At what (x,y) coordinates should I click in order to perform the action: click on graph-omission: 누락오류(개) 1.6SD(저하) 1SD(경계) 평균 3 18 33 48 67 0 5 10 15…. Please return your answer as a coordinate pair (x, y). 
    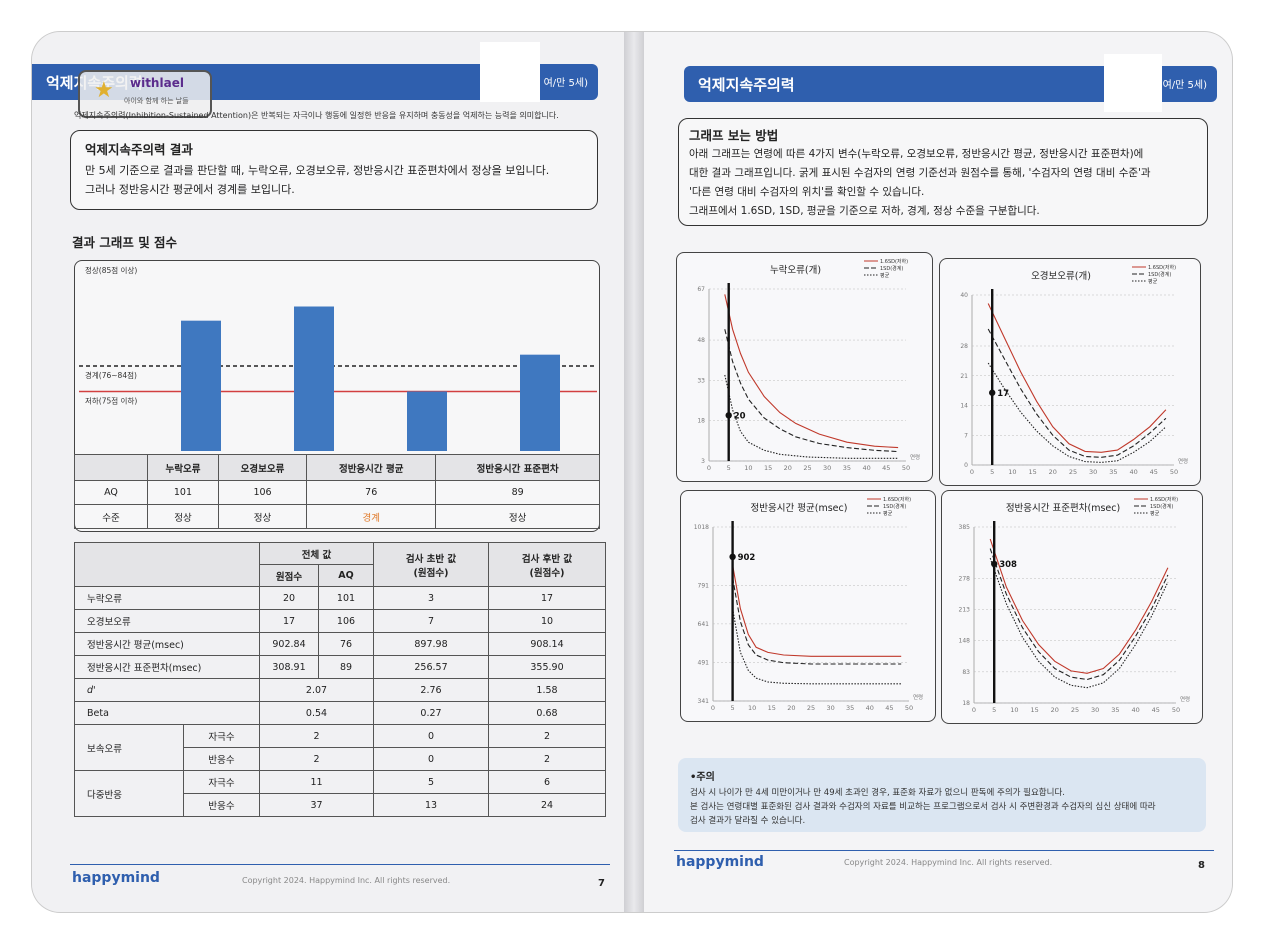
    Looking at the image, I should click on (804, 367).